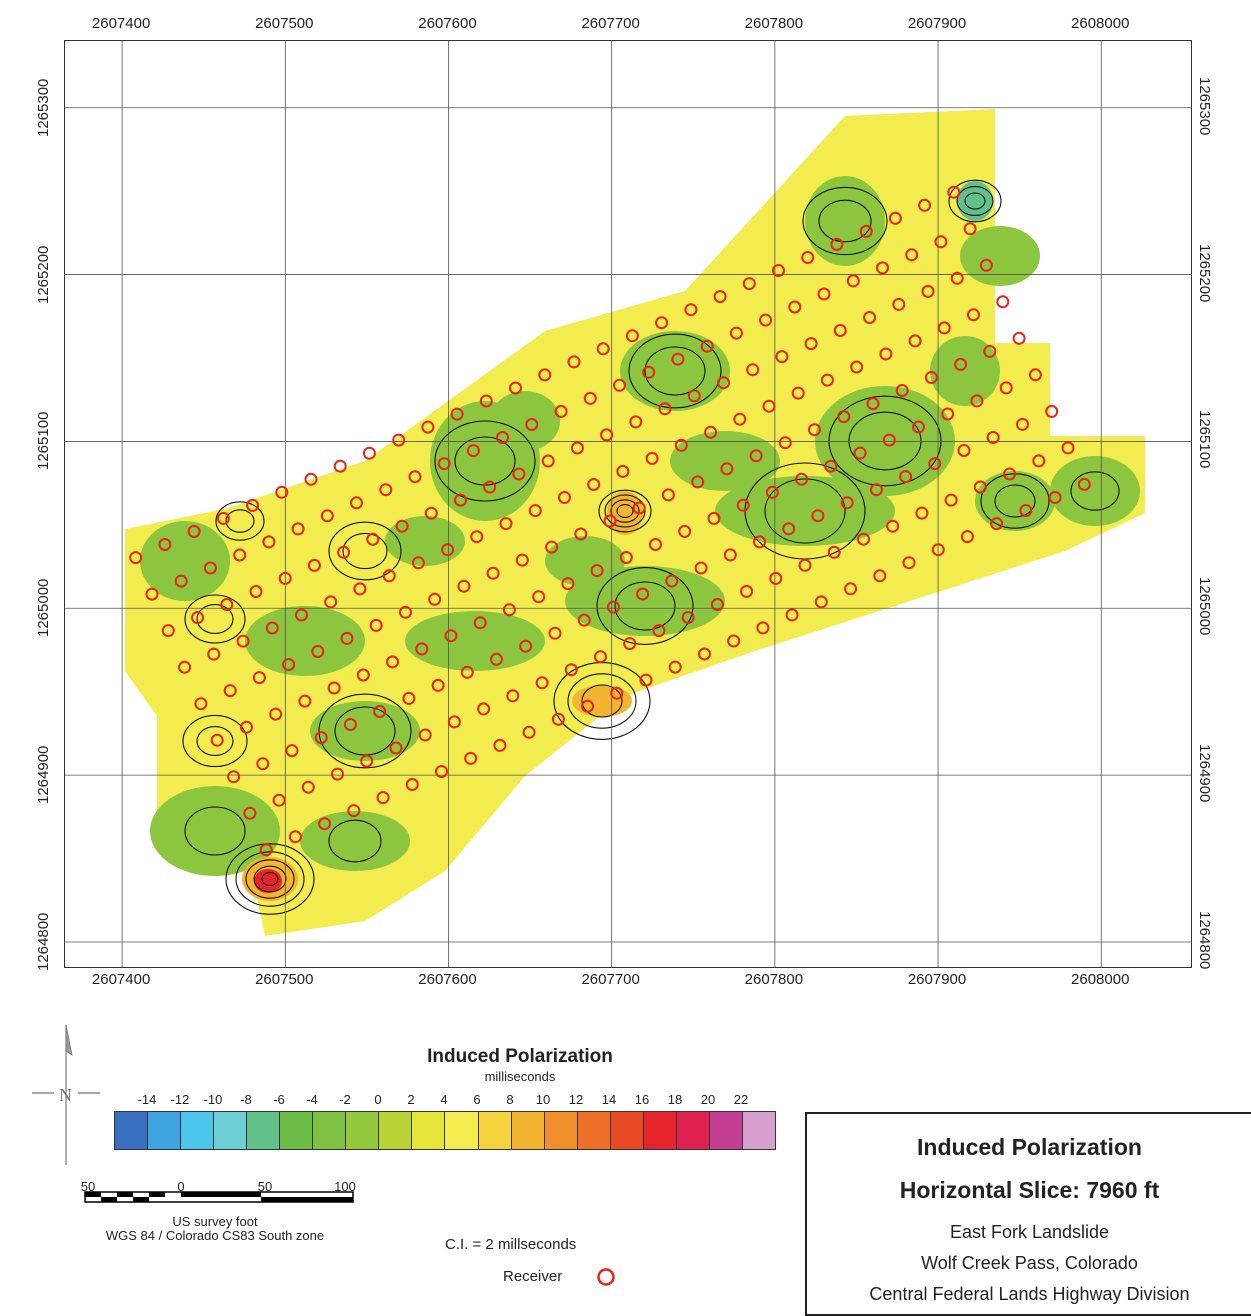 This screenshot has width=1251, height=1316. Describe the element at coordinates (642, 1099) in the screenshot. I see `colorbar-tick-label: 16` at that location.